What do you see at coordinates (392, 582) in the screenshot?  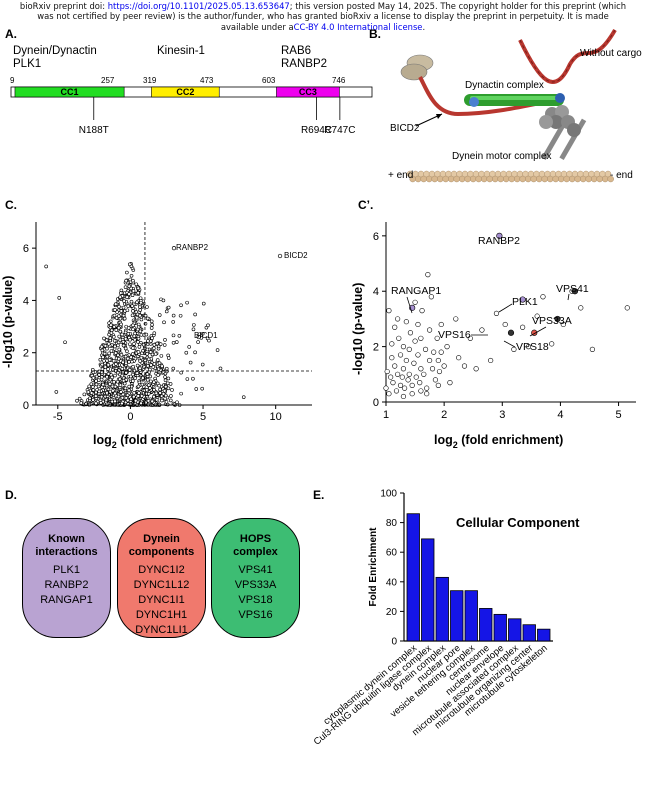 I see `y-tick-label: 40` at bounding box center [392, 582].